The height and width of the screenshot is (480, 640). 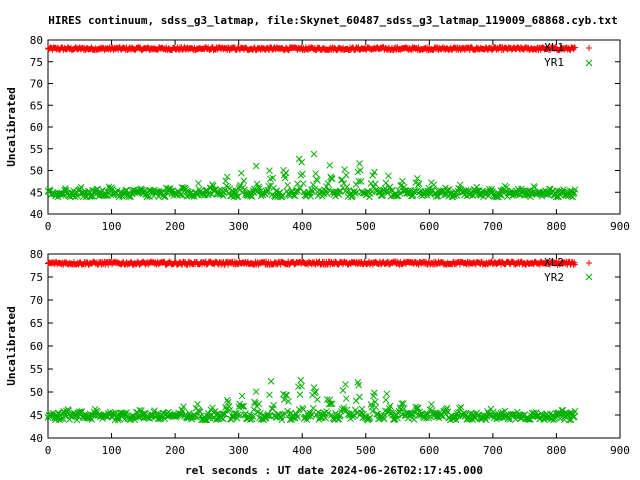 What do you see at coordinates (589, 277) in the screenshot?
I see `legend-marker-yr` at bounding box center [589, 277].